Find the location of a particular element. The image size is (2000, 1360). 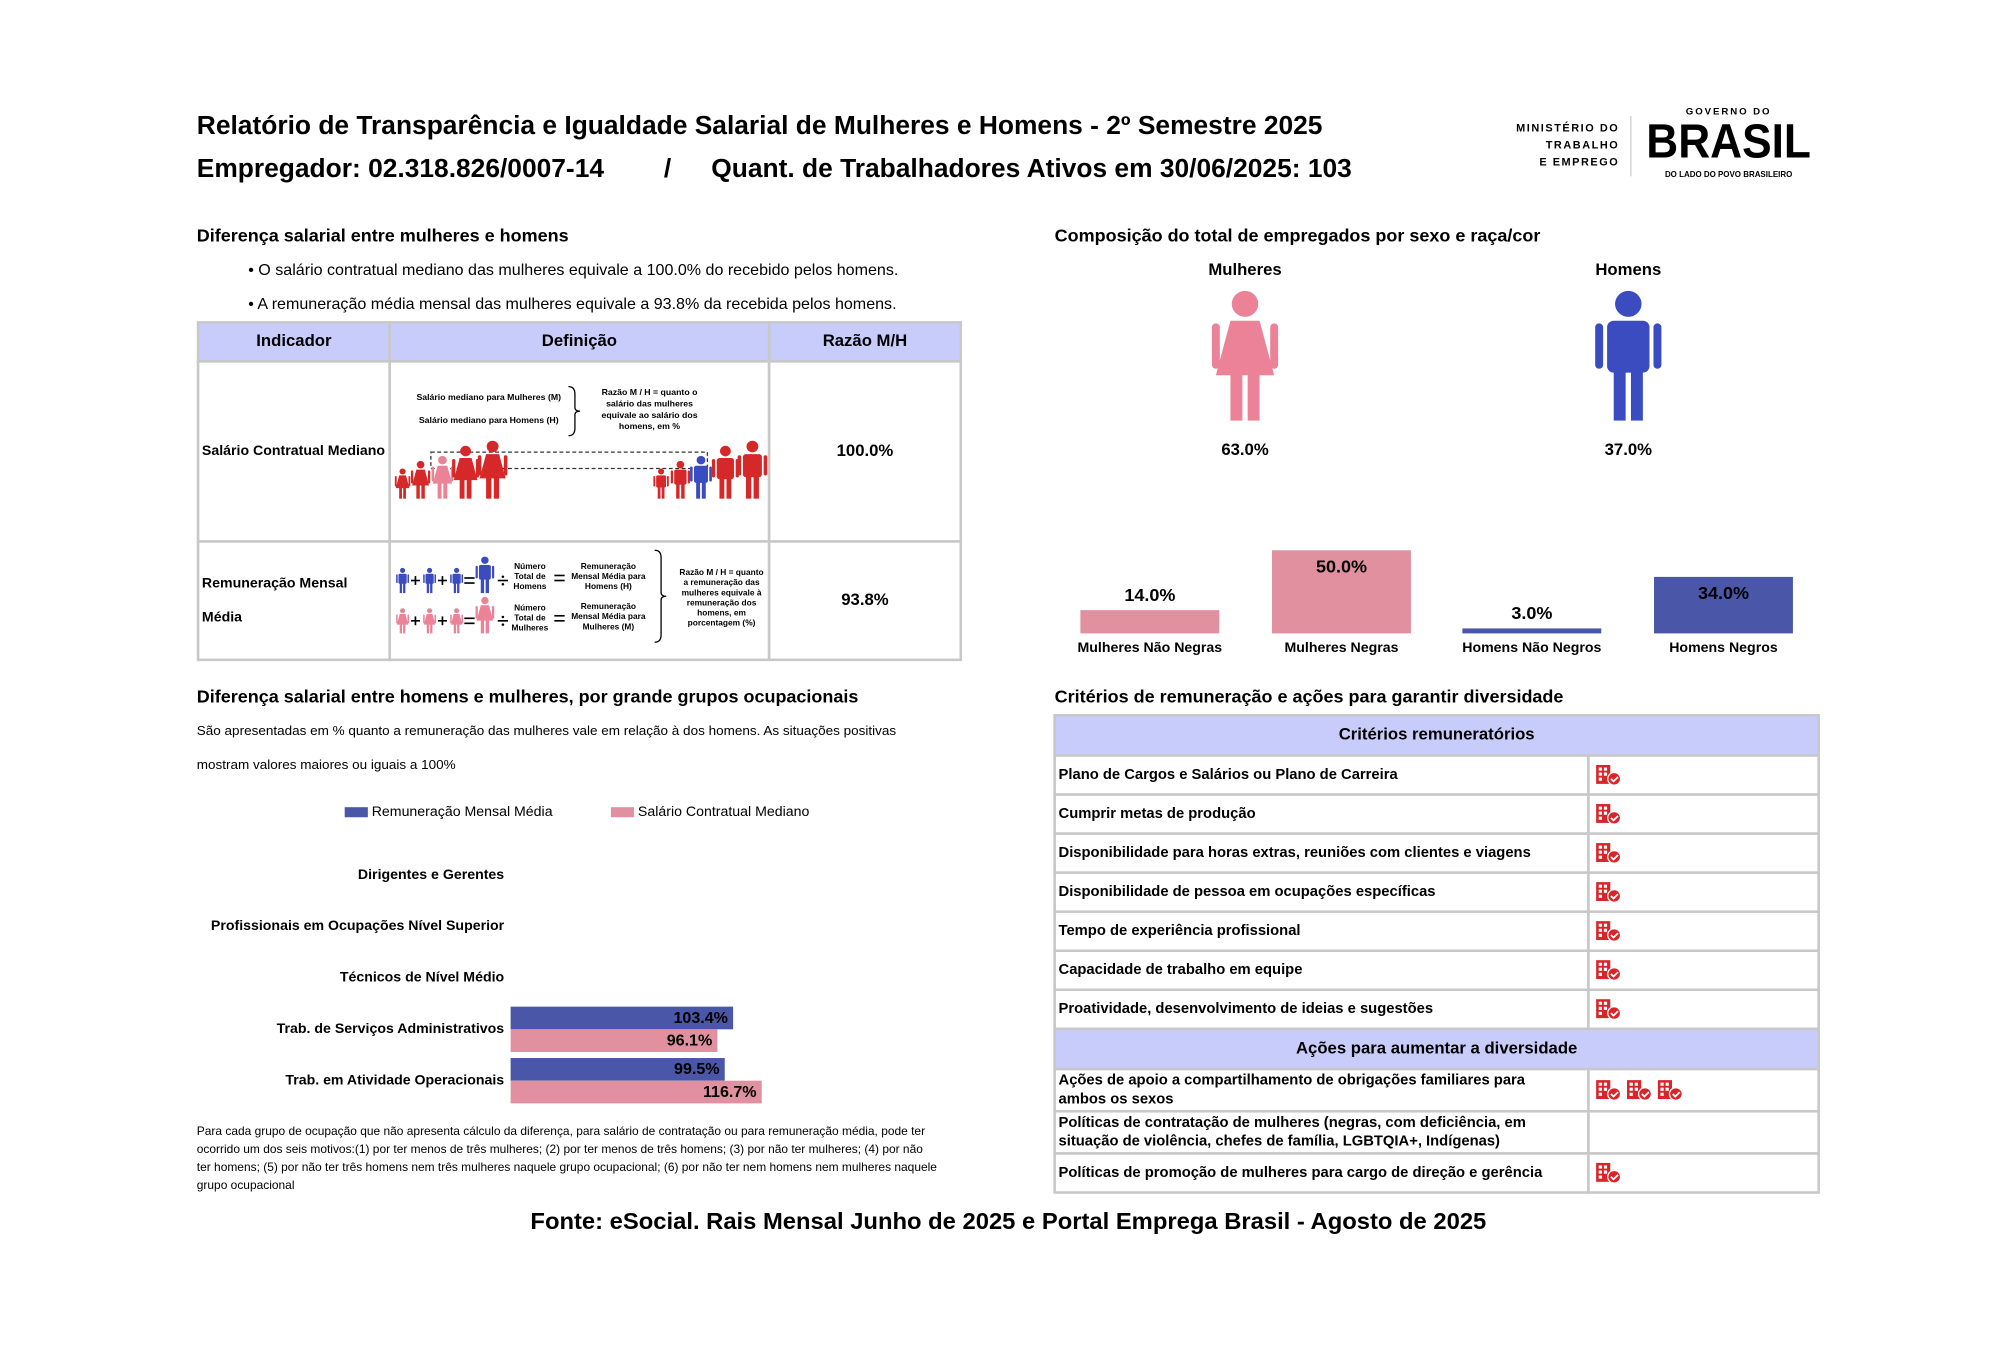

definition-note: Razão M / H = quanto o is located at coordinates (650, 392).